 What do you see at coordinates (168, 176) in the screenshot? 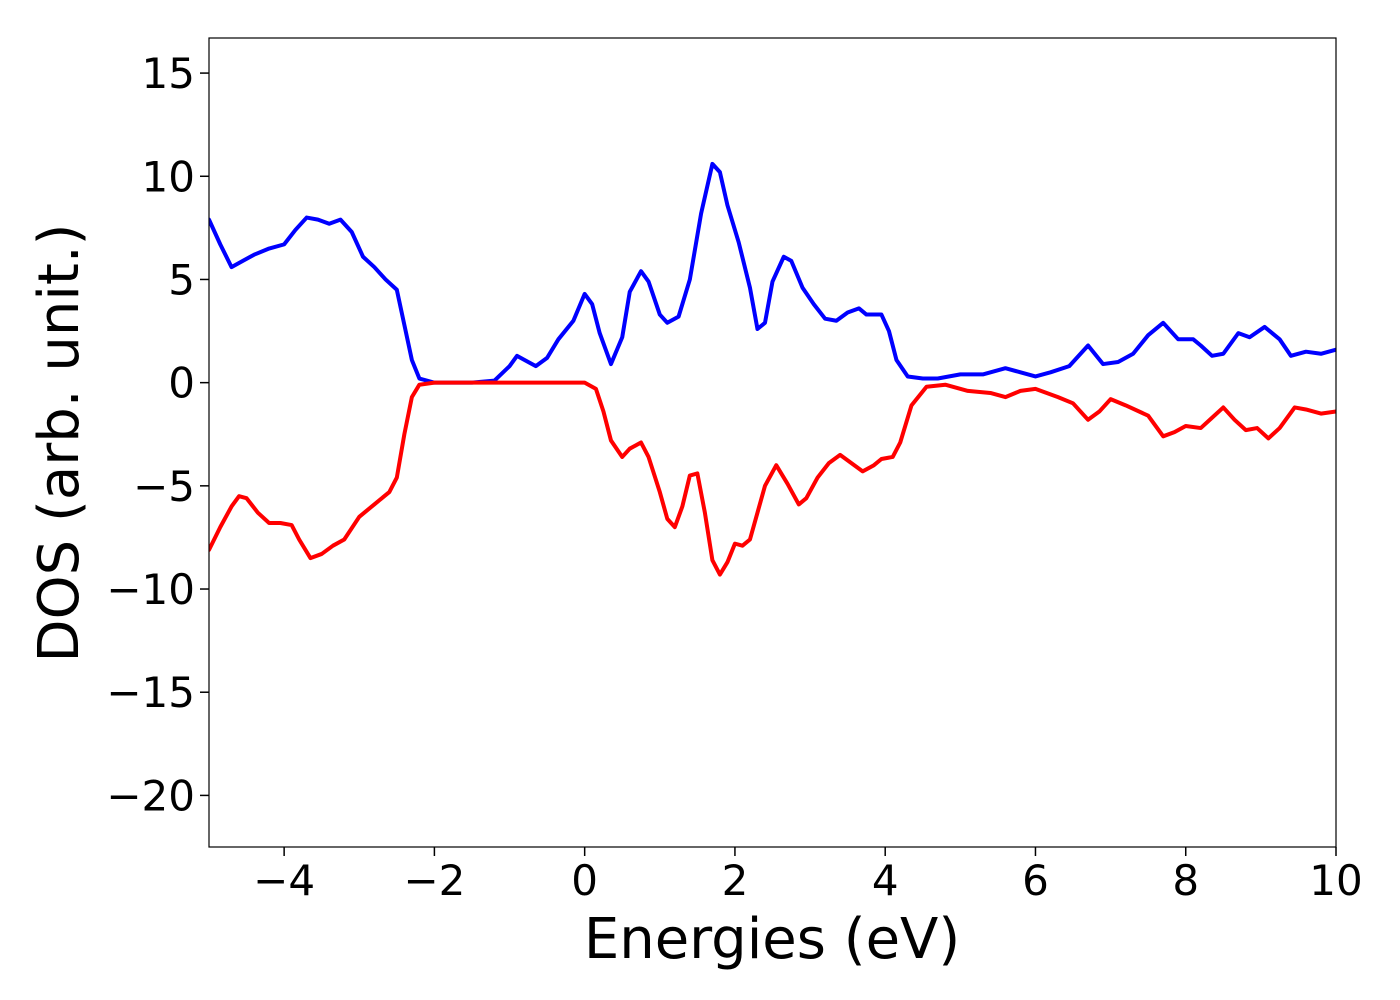
I see `y-tick-label: 10` at bounding box center [168, 176].